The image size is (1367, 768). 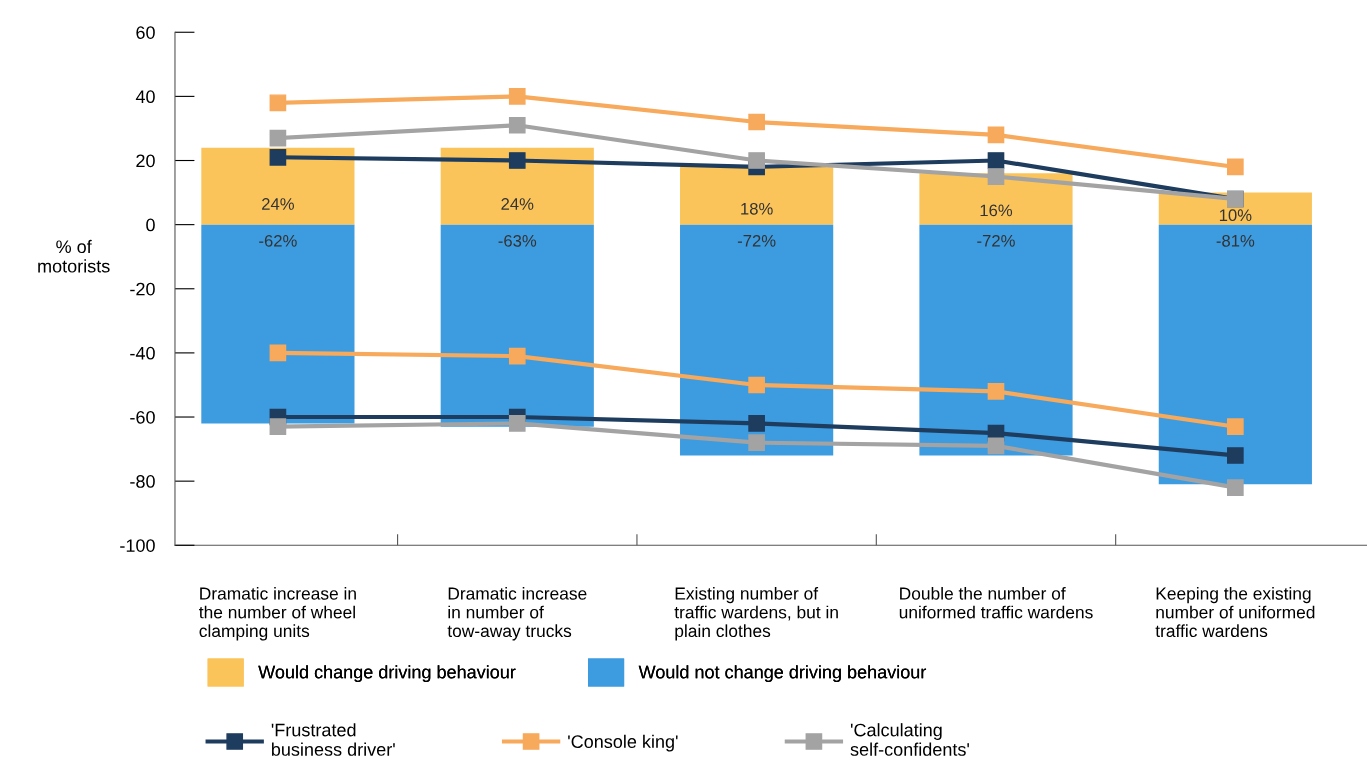 What do you see at coordinates (782, 673) in the screenshot?
I see `legend-label: Would not change driving behaviour` at bounding box center [782, 673].